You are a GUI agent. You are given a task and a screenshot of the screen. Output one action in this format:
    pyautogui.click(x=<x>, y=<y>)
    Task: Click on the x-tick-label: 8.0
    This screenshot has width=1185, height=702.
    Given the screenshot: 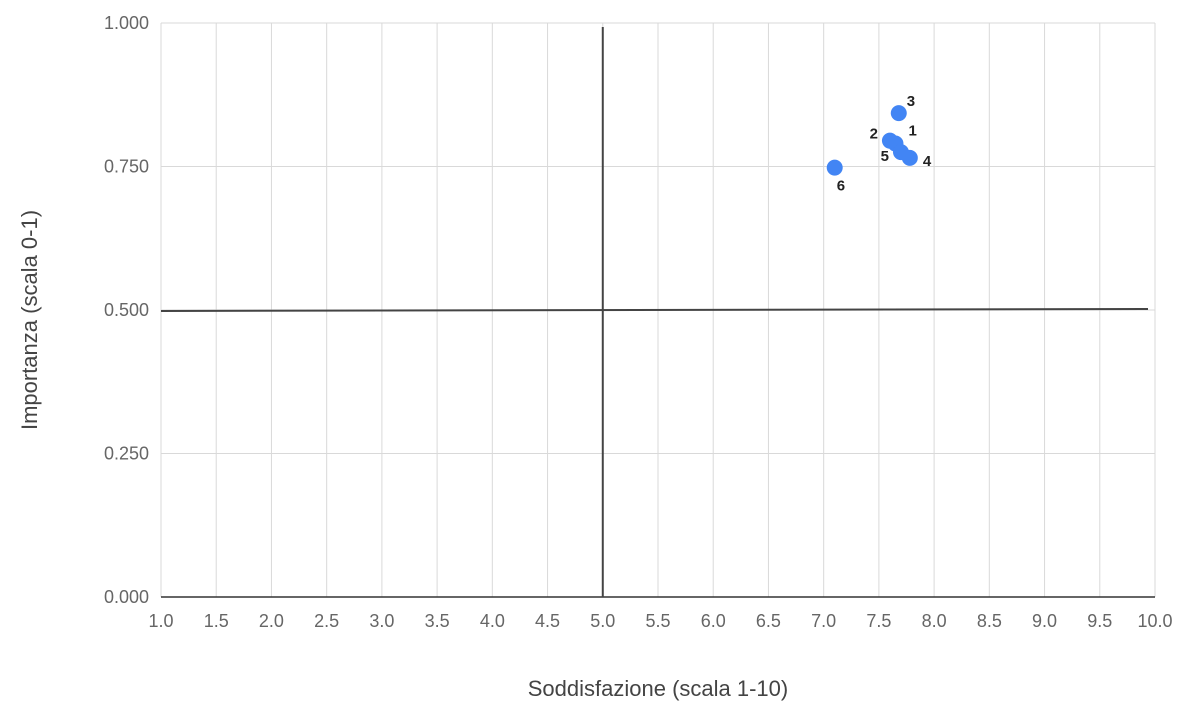 What is the action you would take?
    pyautogui.click(x=934, y=621)
    